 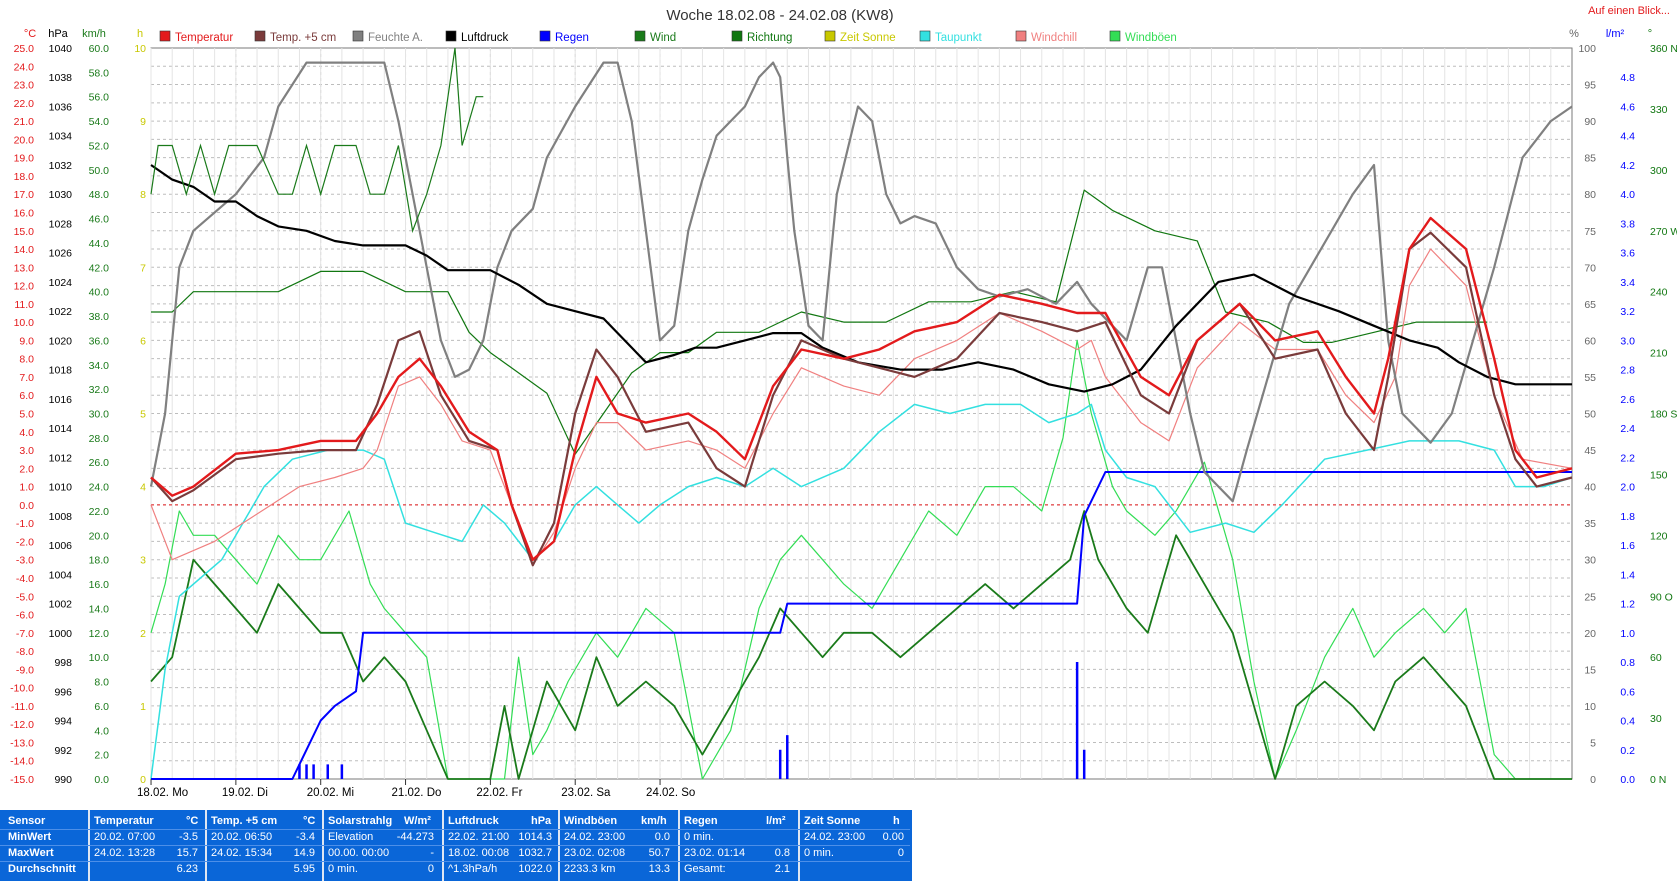 What do you see at coordinates (359, 853) in the screenshot?
I see `solar-max-time: 00.00. 00:00` at bounding box center [359, 853].